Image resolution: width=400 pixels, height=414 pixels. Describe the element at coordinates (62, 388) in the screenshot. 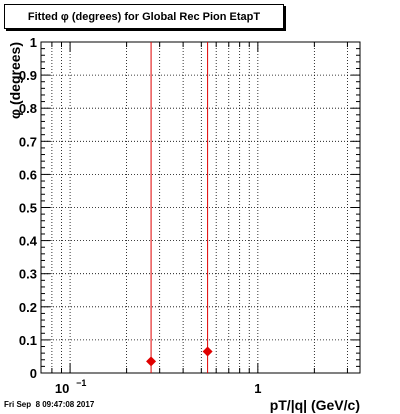

I see `x-tick-label: 10` at that location.